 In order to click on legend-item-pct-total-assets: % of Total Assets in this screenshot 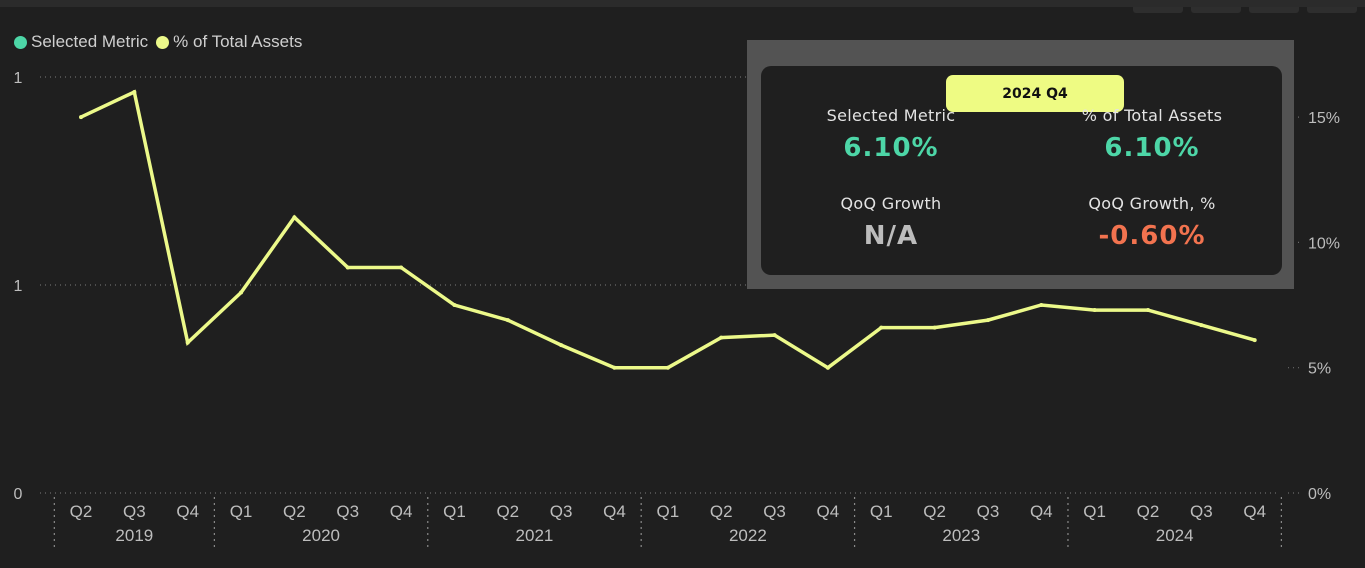, I will do `click(229, 42)`.